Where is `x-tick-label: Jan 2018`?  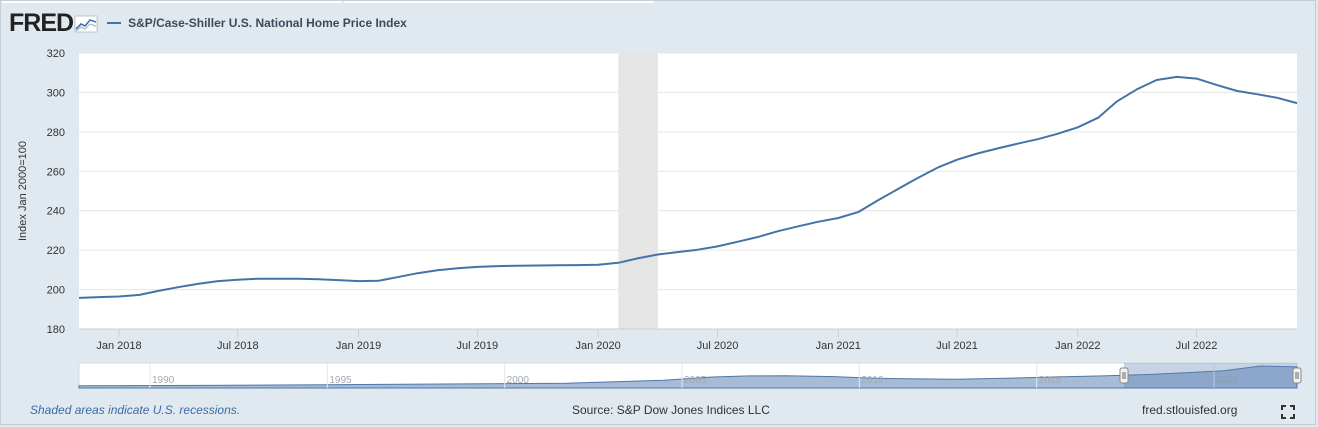
x-tick-label: Jan 2018 is located at coordinates (118, 346).